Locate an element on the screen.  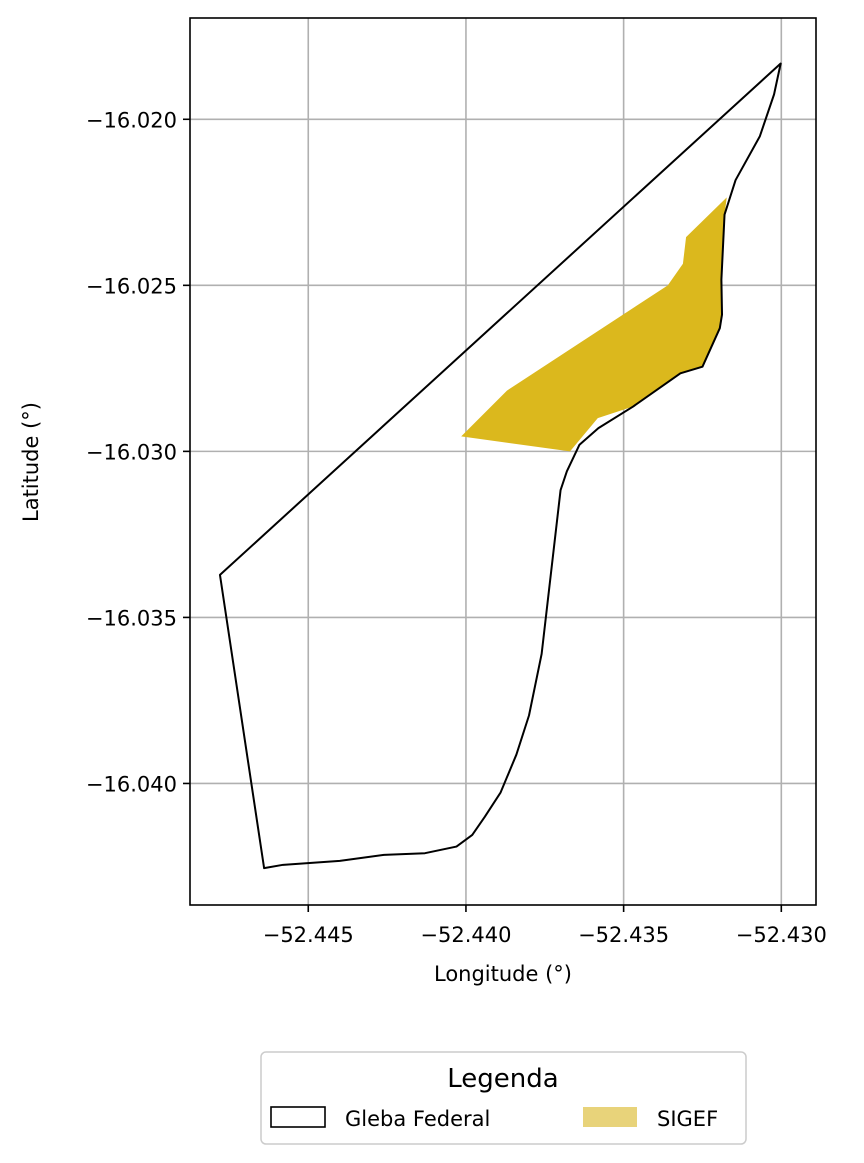
y-tick-label: −16.025 is located at coordinates (131, 286).